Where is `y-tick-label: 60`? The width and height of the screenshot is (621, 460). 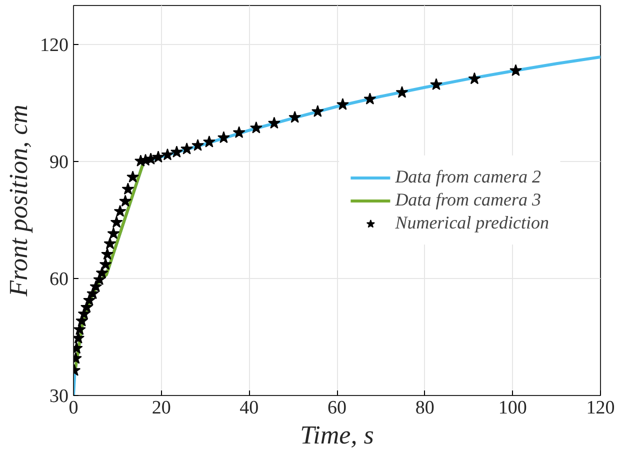 y-tick-label: 60 is located at coordinates (59, 279).